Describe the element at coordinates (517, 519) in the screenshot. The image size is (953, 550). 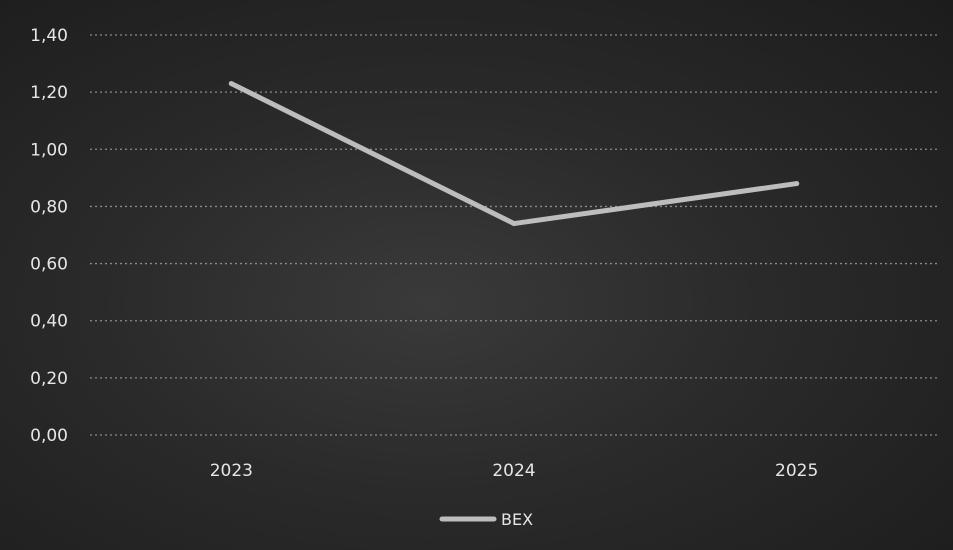
I see `legend-label: BEX` at that location.